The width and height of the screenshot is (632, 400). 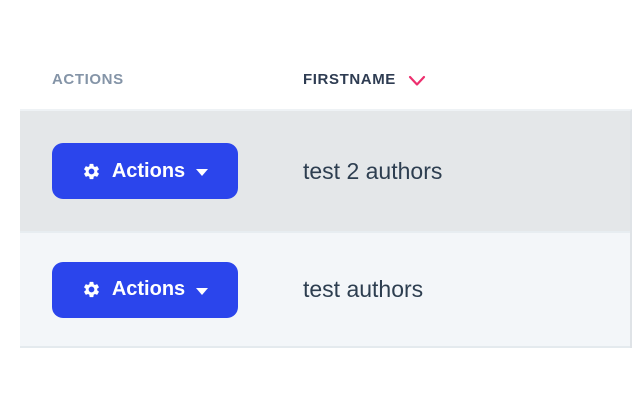 I want to click on column-header-actions: ACTIONS, so click(x=177, y=79).